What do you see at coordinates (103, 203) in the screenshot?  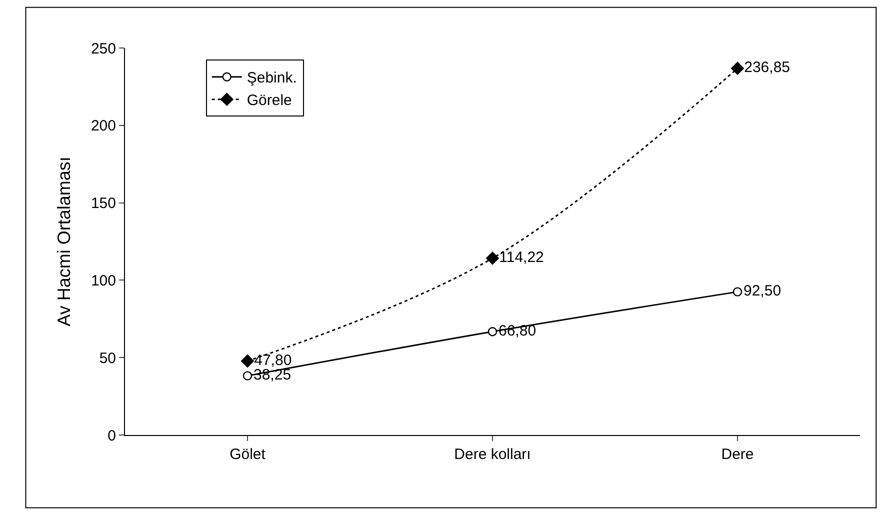 I see `y-tick-label: 150` at bounding box center [103, 203].